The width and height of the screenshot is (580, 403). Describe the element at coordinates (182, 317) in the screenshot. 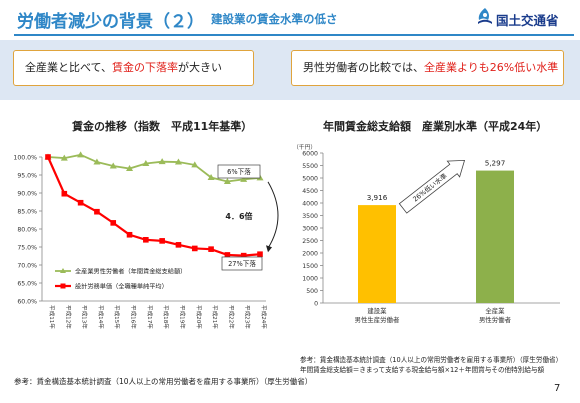

I see `line-chart-x-tick-label: 平成19年` at that location.